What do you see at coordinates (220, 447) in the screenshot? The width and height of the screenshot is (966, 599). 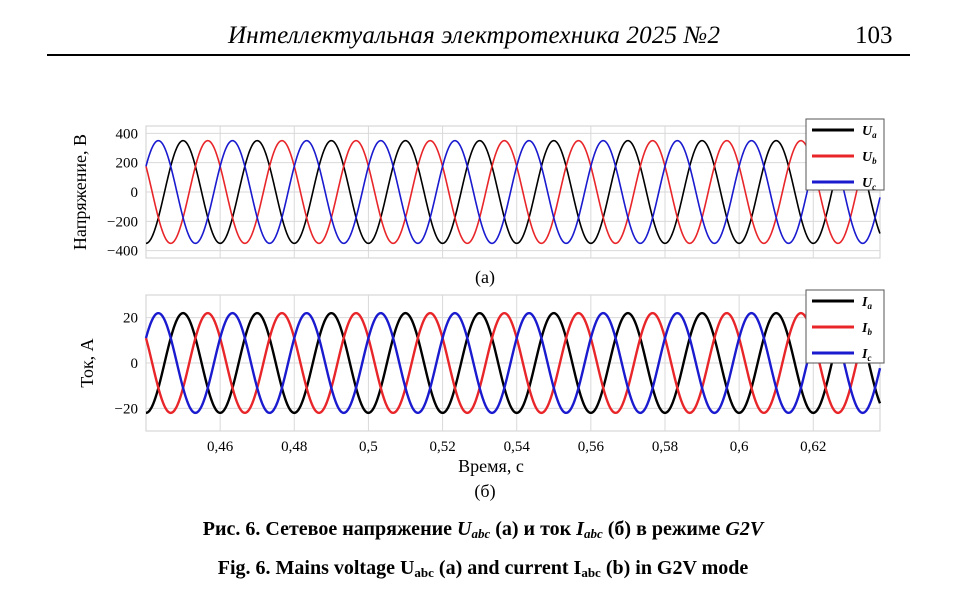 I see `x-tick-label: 0,46` at bounding box center [220, 447].